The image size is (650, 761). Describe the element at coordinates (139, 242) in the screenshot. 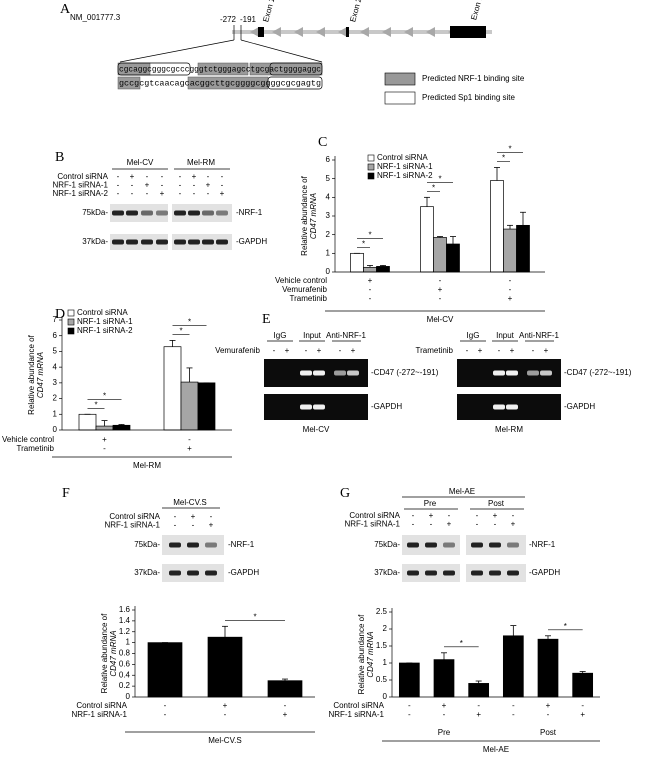

I see `blot` at that location.